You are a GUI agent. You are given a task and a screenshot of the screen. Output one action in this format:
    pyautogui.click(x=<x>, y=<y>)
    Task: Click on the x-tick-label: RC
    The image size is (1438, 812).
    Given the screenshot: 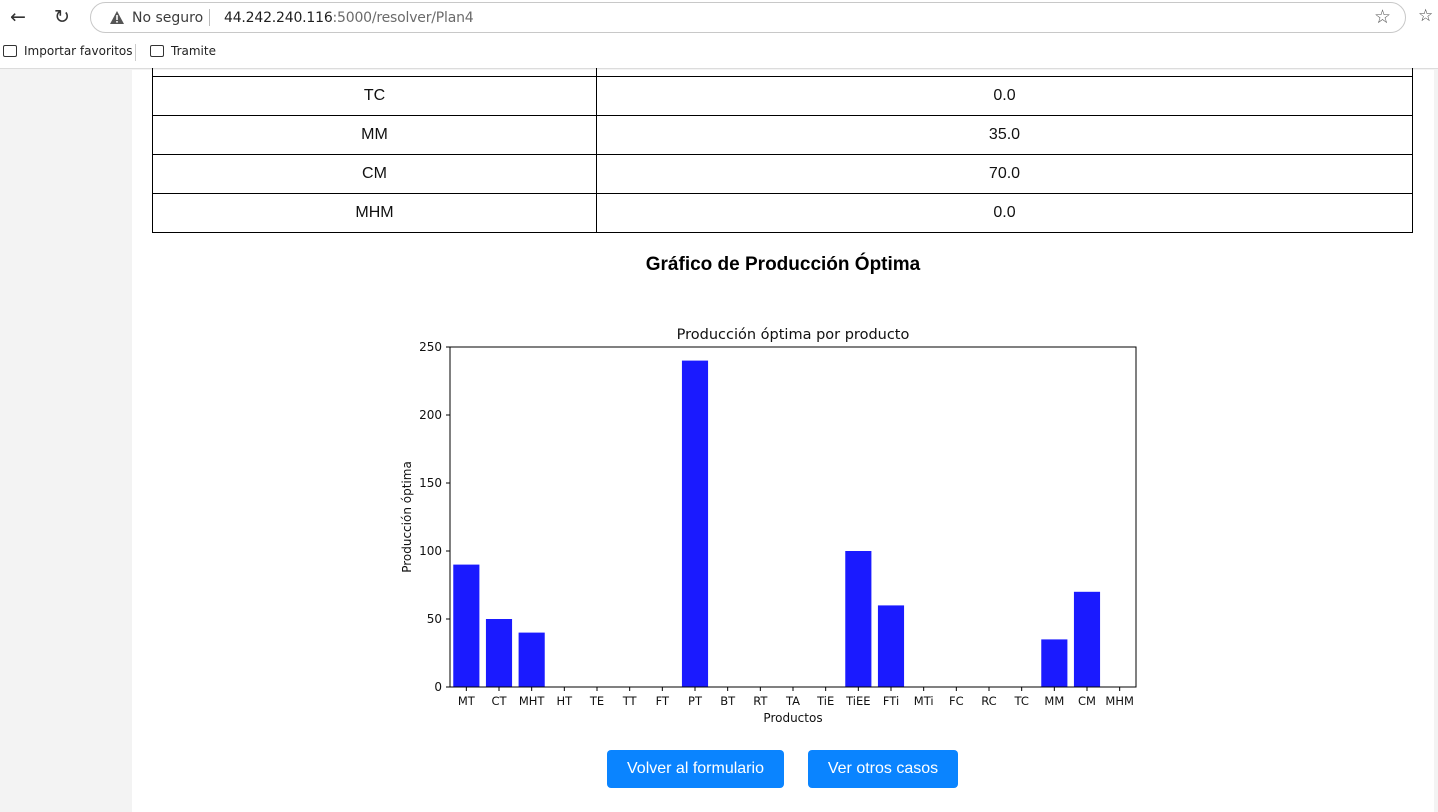 What is the action you would take?
    pyautogui.click(x=988, y=701)
    